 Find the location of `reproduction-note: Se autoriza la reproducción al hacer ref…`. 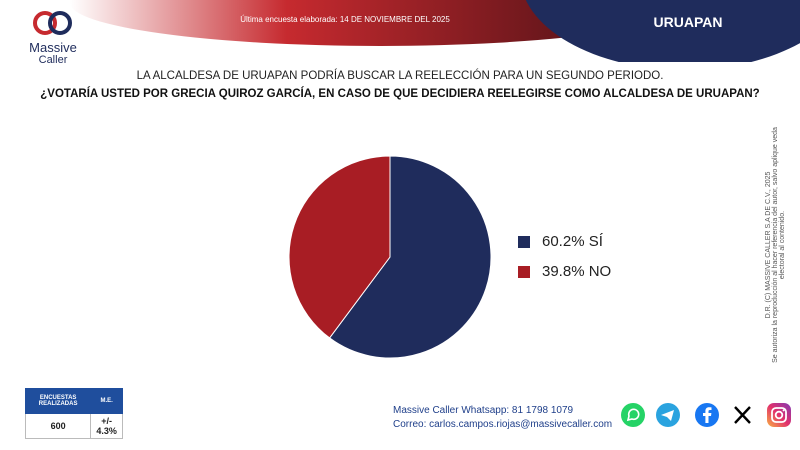

reproduction-note: Se autoriza la reproducción al hacer ref… is located at coordinates (779, 245).